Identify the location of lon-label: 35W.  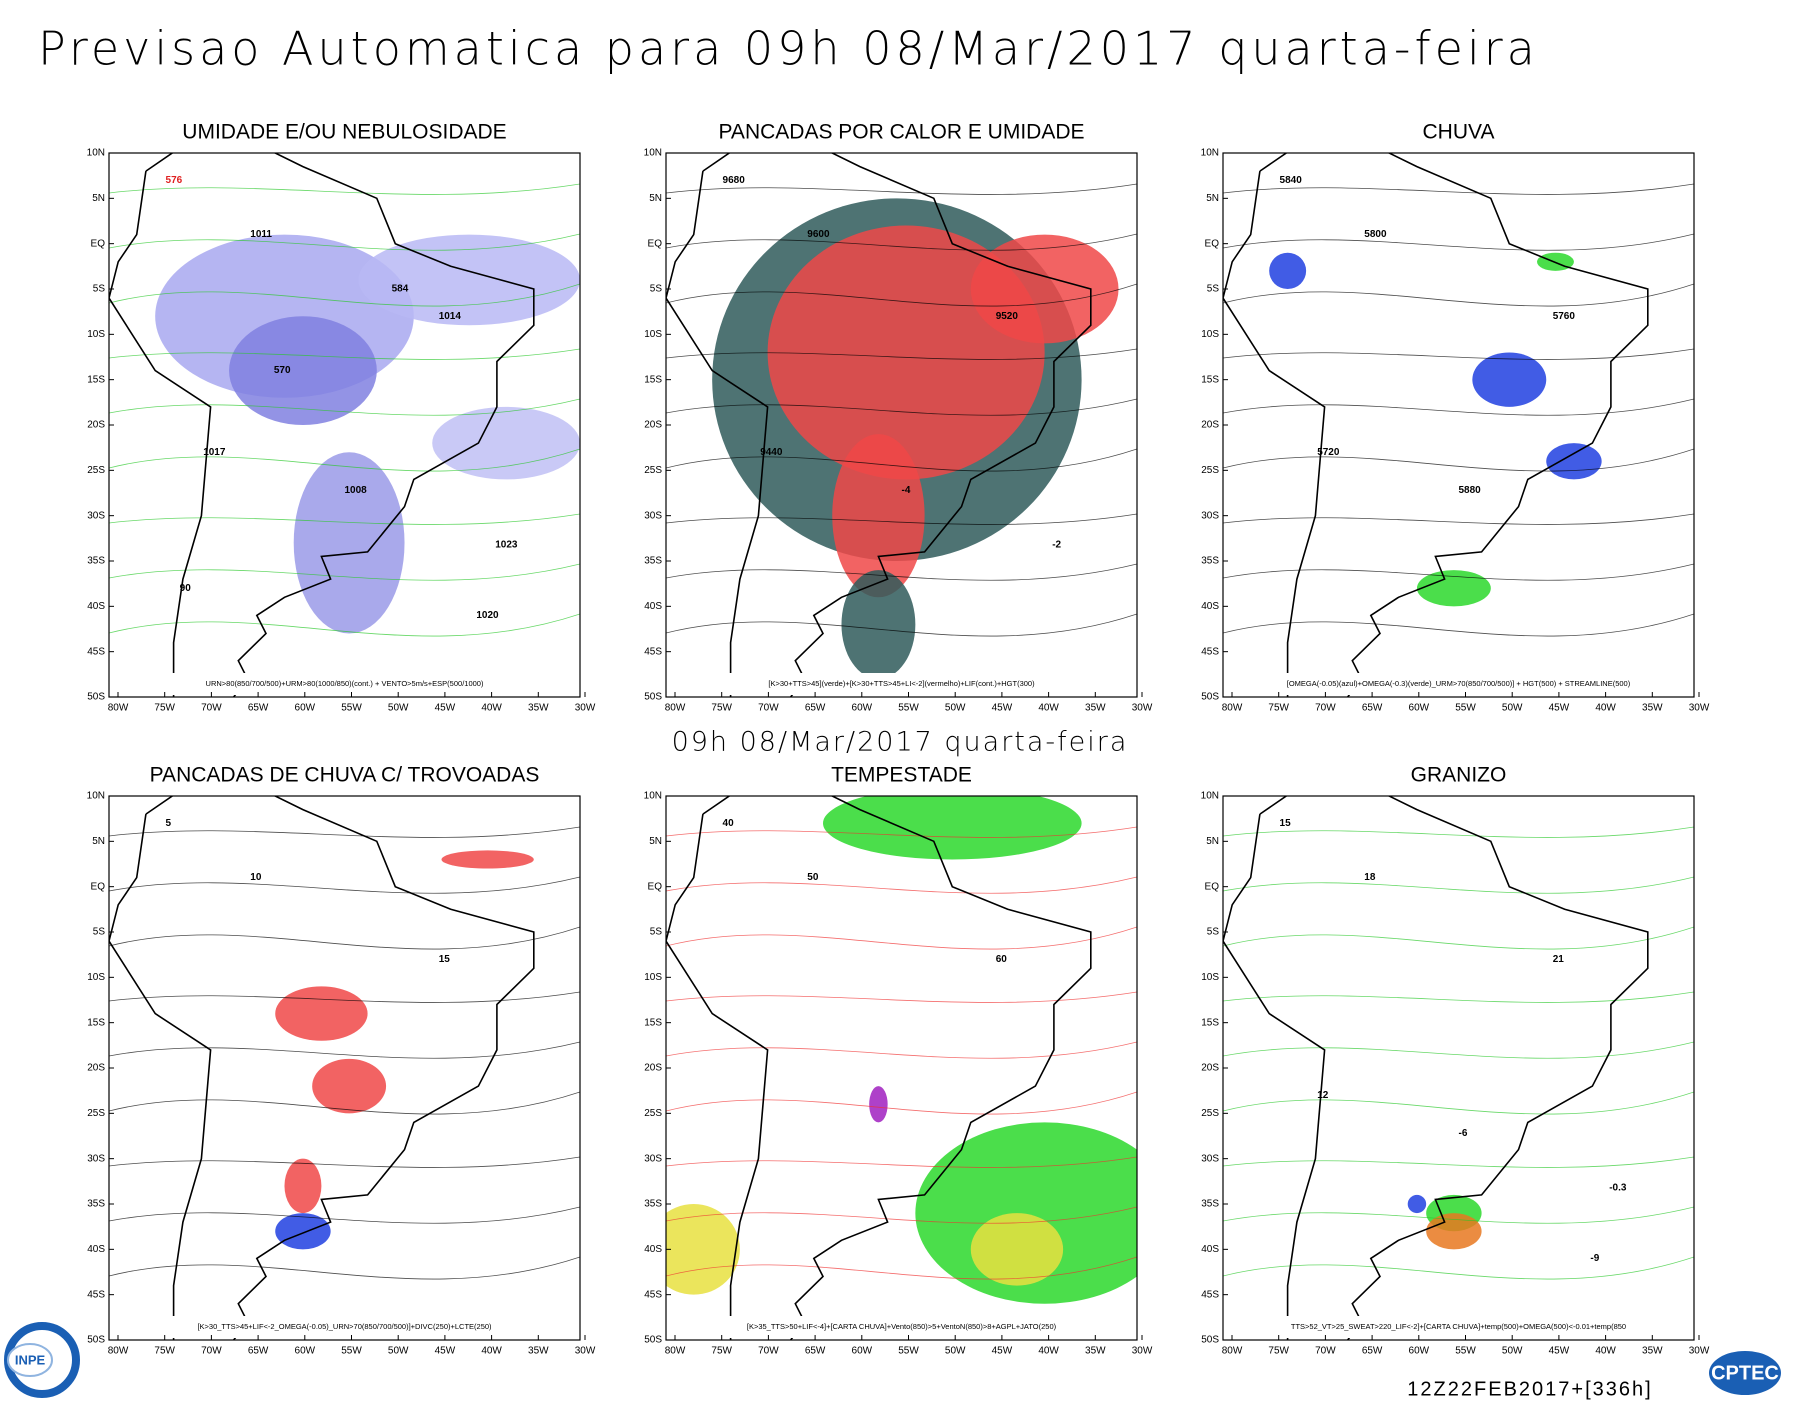
(538, 1351).